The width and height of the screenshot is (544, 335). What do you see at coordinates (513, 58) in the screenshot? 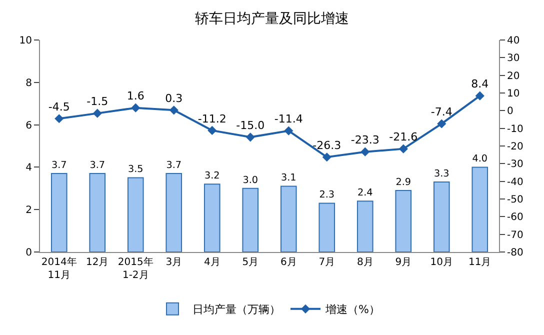
I see `y2-tick-label: 30` at bounding box center [513, 58].